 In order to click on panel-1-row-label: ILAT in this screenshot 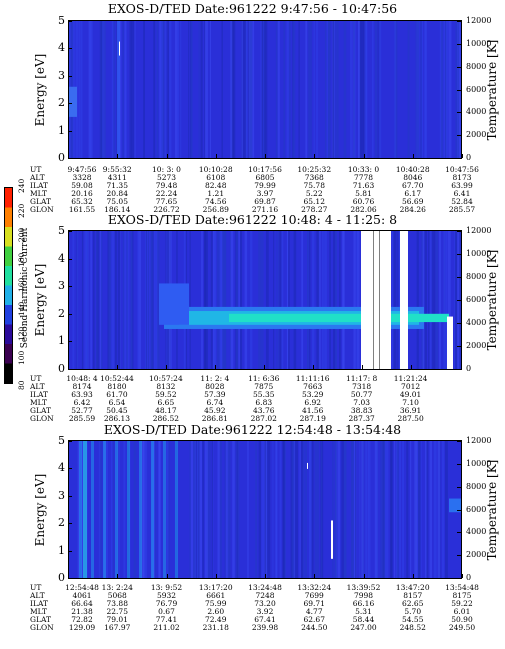, I will do `click(39, 185)`.